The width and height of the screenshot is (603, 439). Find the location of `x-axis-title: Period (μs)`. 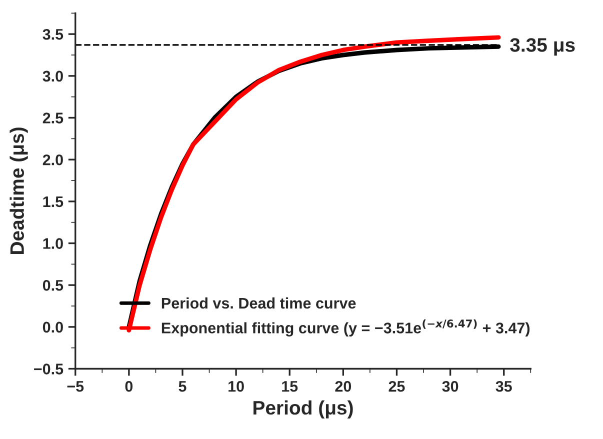

x-axis-title: Period (μs) is located at coordinates (303, 409).